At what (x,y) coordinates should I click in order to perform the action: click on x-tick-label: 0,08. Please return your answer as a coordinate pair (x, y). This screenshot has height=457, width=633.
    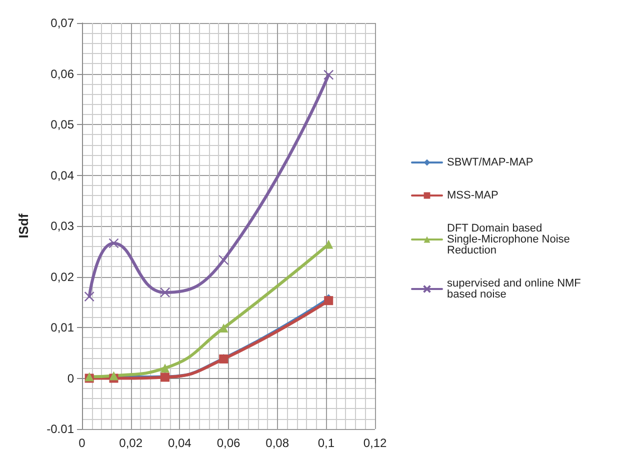
    Looking at the image, I should click on (278, 443).